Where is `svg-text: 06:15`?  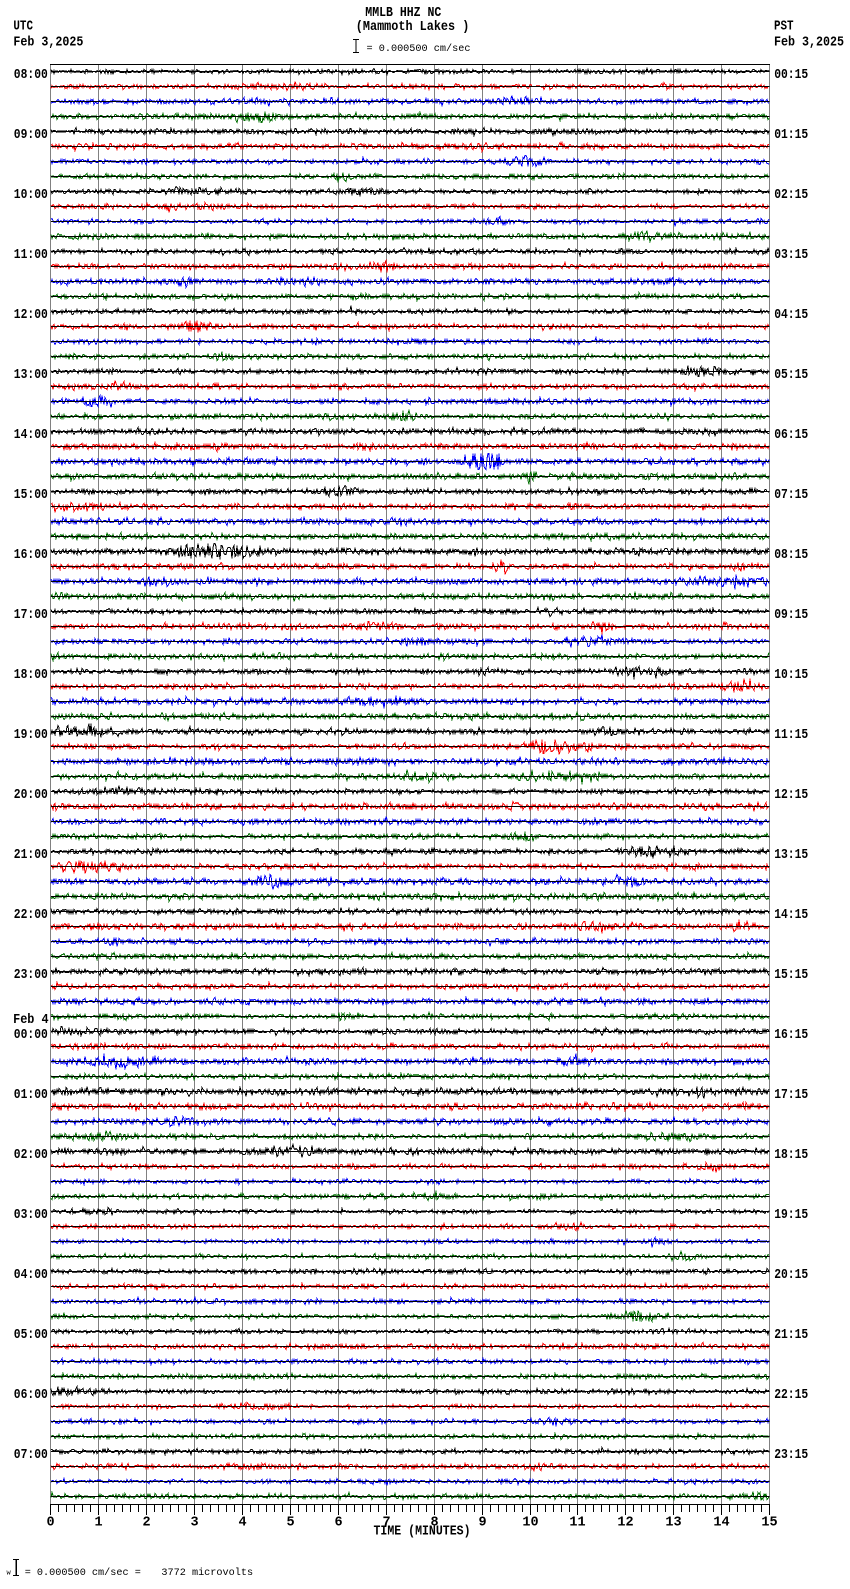
svg-text: 06:15 is located at coordinates (791, 435).